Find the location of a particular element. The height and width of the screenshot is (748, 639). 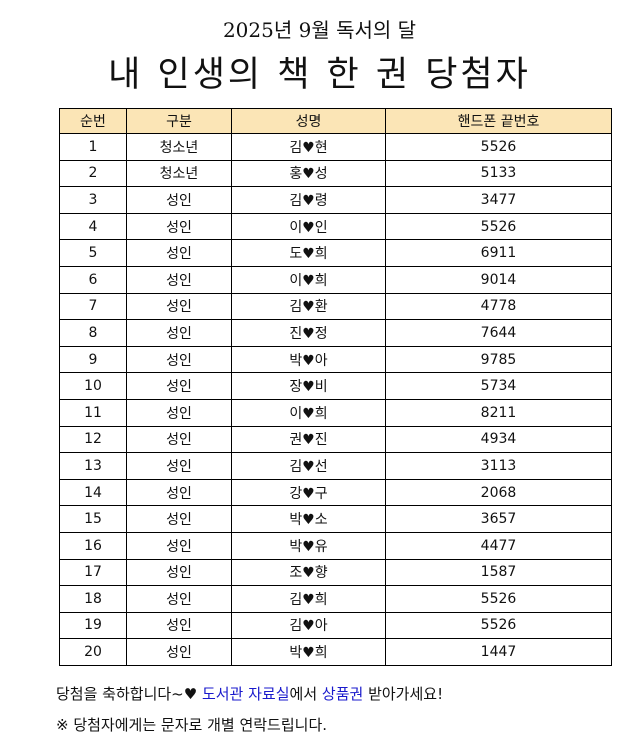

pickup-text: 받아가세요! is located at coordinates (403, 694).